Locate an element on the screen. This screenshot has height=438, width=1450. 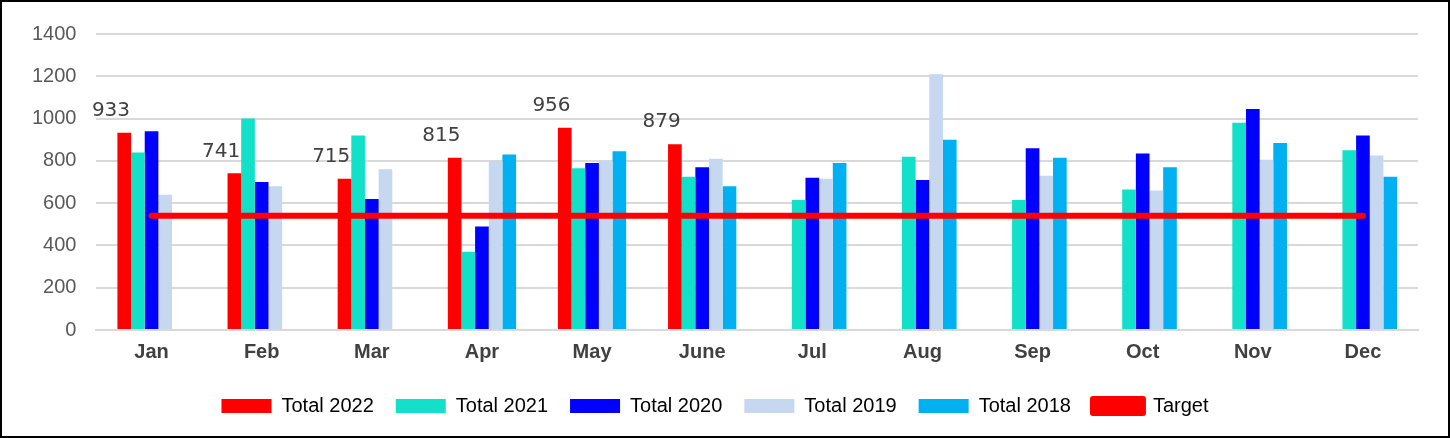
data-label: 815 is located at coordinates (441, 133).